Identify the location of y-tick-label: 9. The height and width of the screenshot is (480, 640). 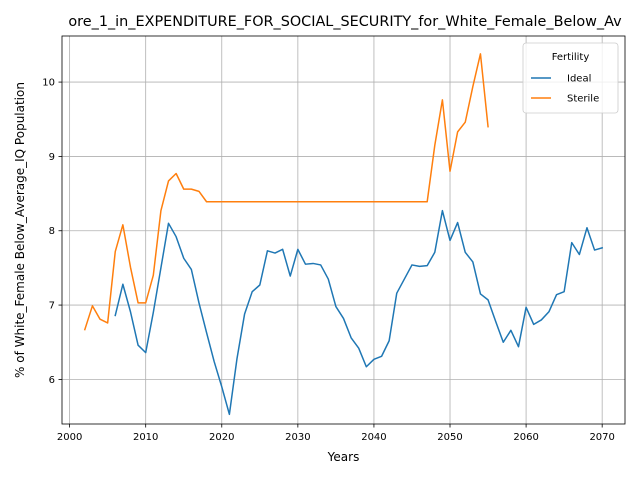
(52, 157).